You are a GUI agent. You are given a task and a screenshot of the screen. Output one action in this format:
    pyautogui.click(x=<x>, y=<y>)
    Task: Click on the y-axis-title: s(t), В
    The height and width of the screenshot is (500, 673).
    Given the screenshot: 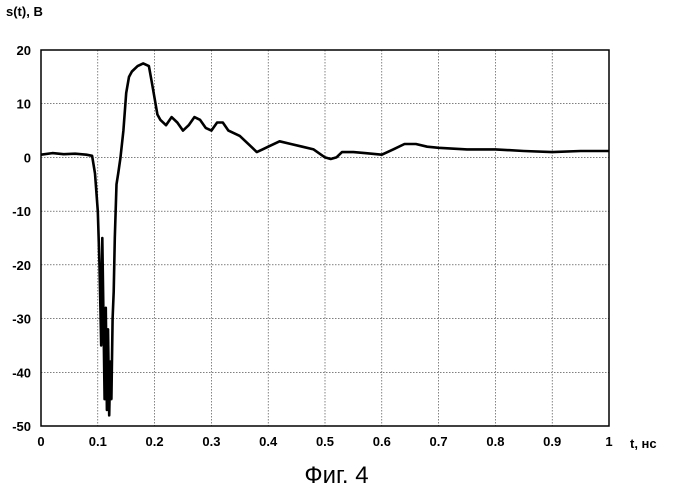 What is the action you would take?
    pyautogui.click(x=24, y=11)
    